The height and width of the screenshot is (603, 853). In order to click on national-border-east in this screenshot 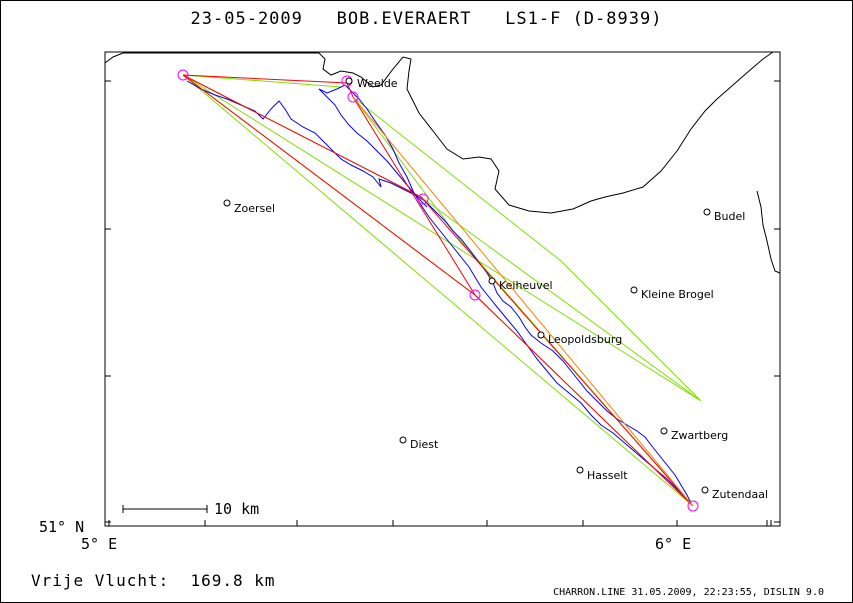, I will do `click(768, 232)`.